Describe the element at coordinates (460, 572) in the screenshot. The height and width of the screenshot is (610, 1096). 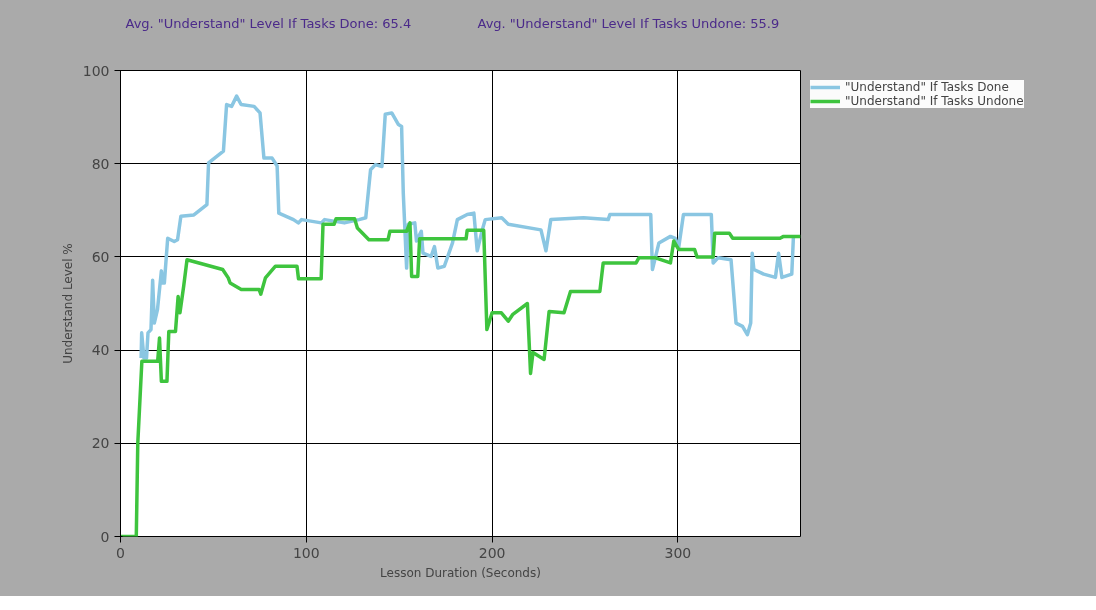
I see `x-axis-title: Lesson Duration (Seconds)` at that location.